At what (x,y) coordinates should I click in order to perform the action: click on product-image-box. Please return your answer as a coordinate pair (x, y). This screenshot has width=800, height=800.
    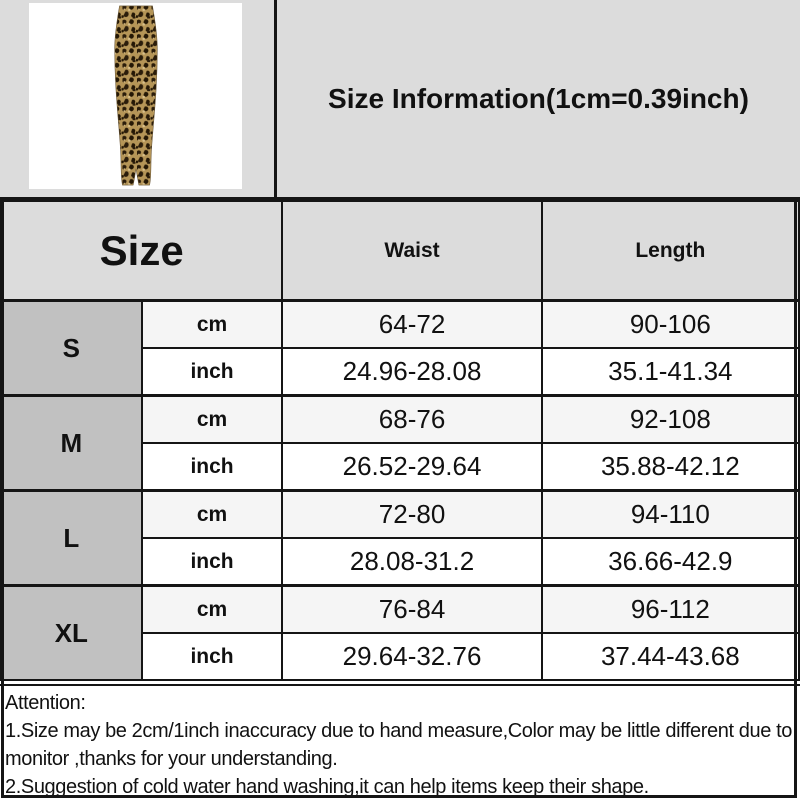
    Looking at the image, I should click on (135, 96).